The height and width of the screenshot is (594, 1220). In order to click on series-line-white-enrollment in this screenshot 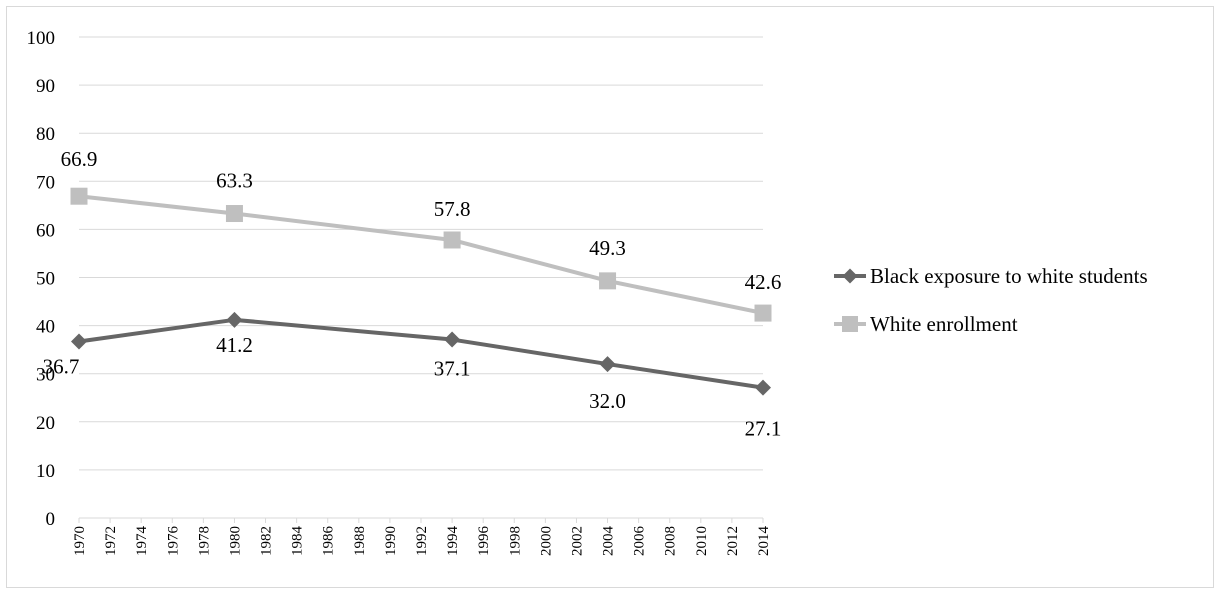, I will do `click(421, 255)`.